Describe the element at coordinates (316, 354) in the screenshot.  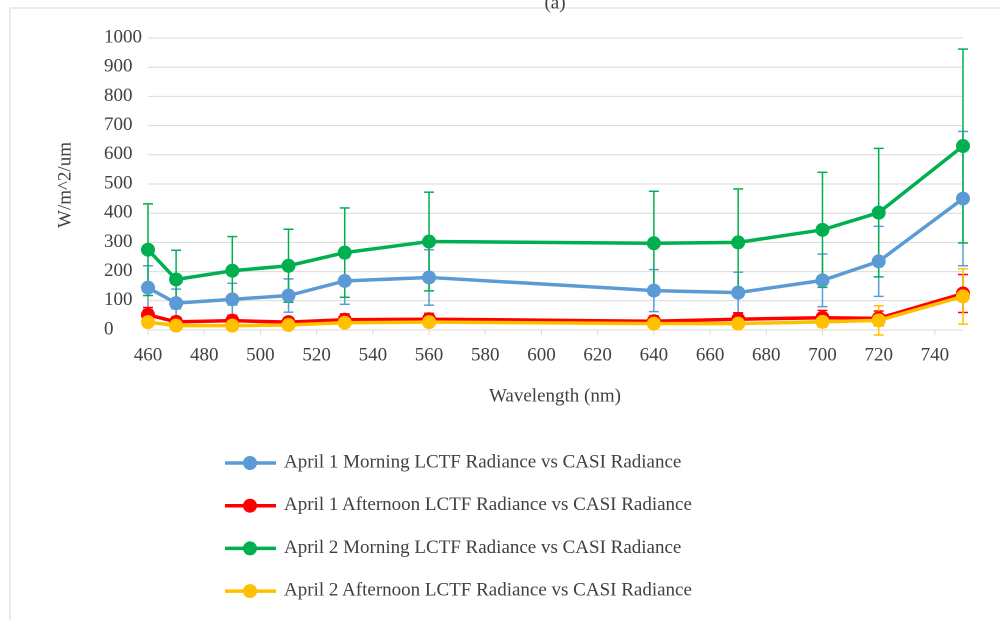
I see `x-tick-label: 520` at that location.